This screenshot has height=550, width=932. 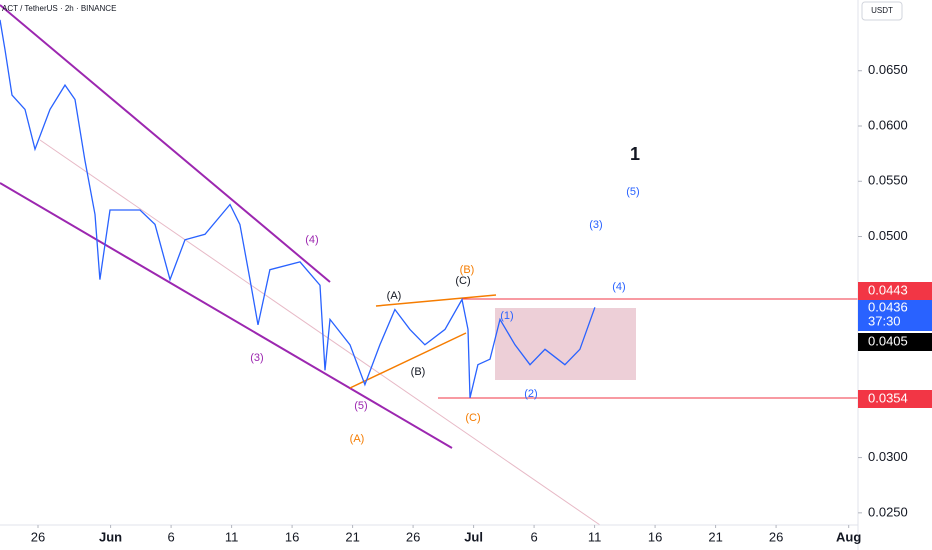 I want to click on currency: USDT, so click(x=882, y=10).